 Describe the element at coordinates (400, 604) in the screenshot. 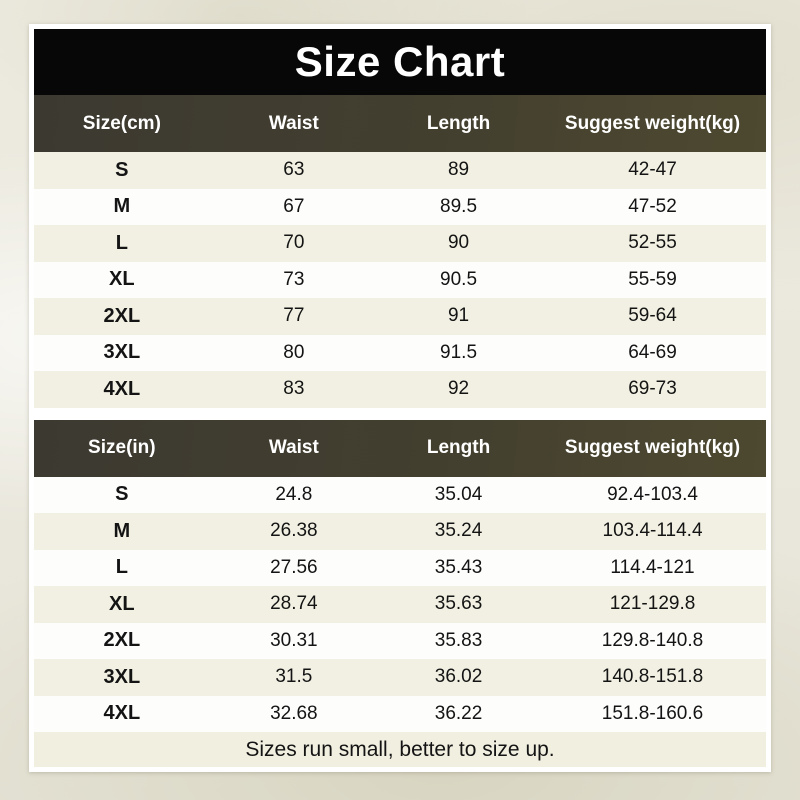

I see `table-row: XL 28.74 35.63 121-129.8` at that location.